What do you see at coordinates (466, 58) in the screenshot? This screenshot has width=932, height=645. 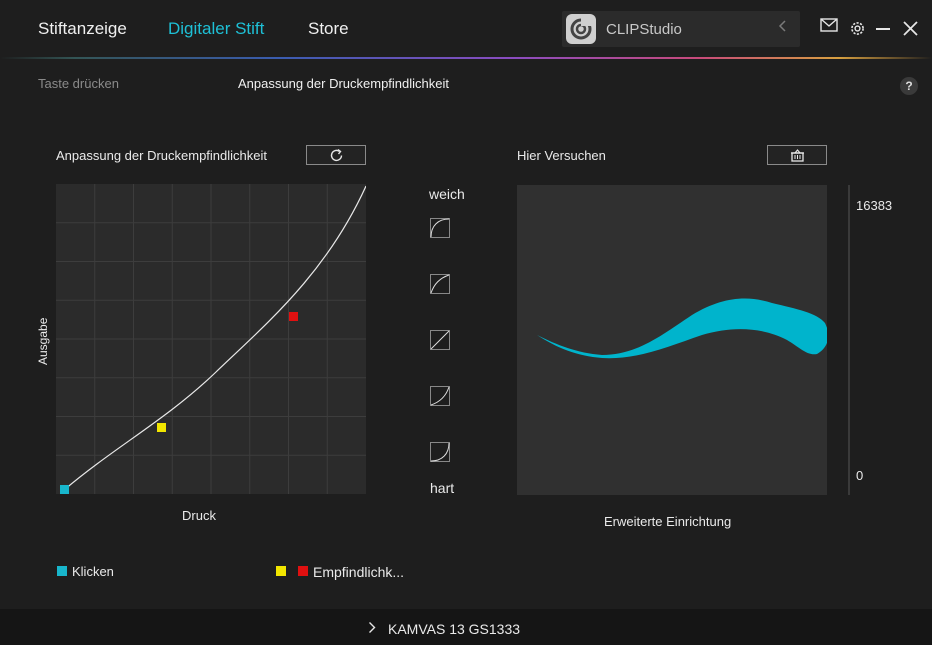 I see `header-divider` at bounding box center [466, 58].